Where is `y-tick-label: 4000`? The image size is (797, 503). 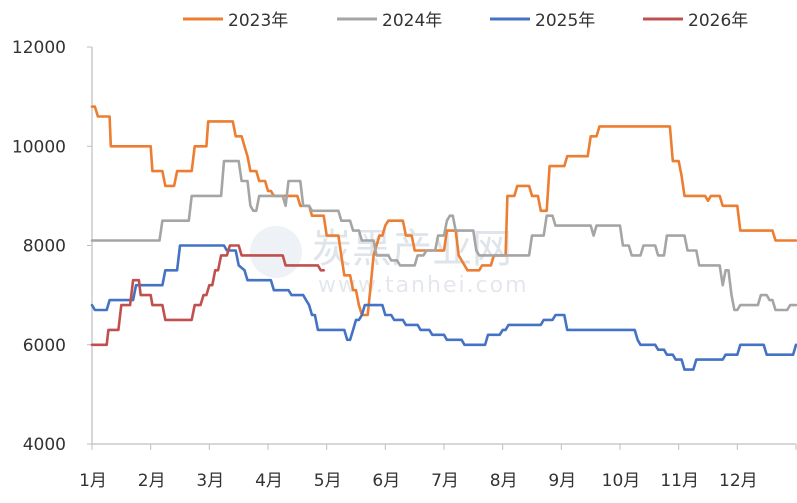
y-tick-label: 4000 is located at coordinates (44, 445).